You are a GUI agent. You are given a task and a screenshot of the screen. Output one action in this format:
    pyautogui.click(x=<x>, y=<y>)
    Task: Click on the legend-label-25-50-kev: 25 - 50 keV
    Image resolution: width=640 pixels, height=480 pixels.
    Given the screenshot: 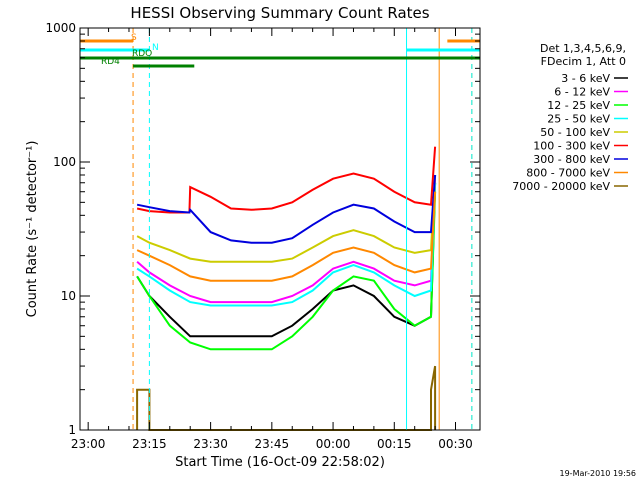 What is the action you would take?
    pyautogui.click(x=578, y=119)
    